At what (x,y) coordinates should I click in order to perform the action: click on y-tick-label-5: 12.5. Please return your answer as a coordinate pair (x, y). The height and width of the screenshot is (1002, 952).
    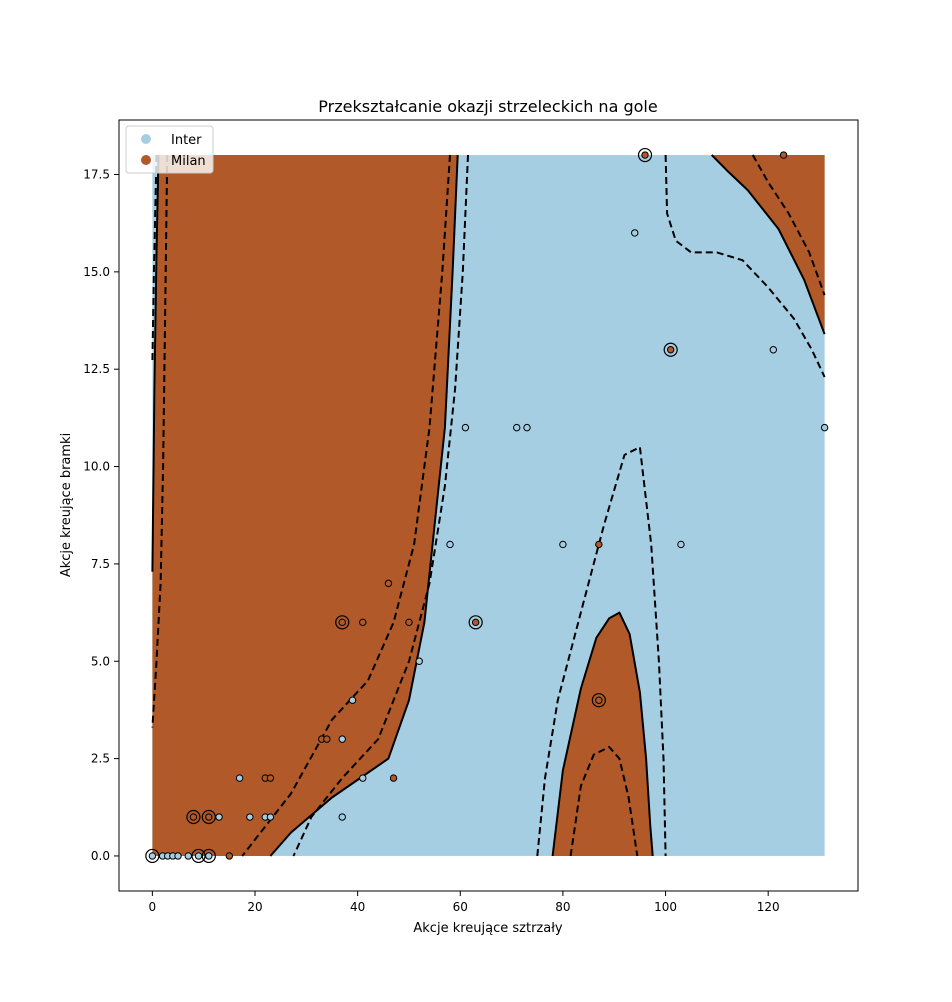
    Looking at the image, I should click on (96, 369).